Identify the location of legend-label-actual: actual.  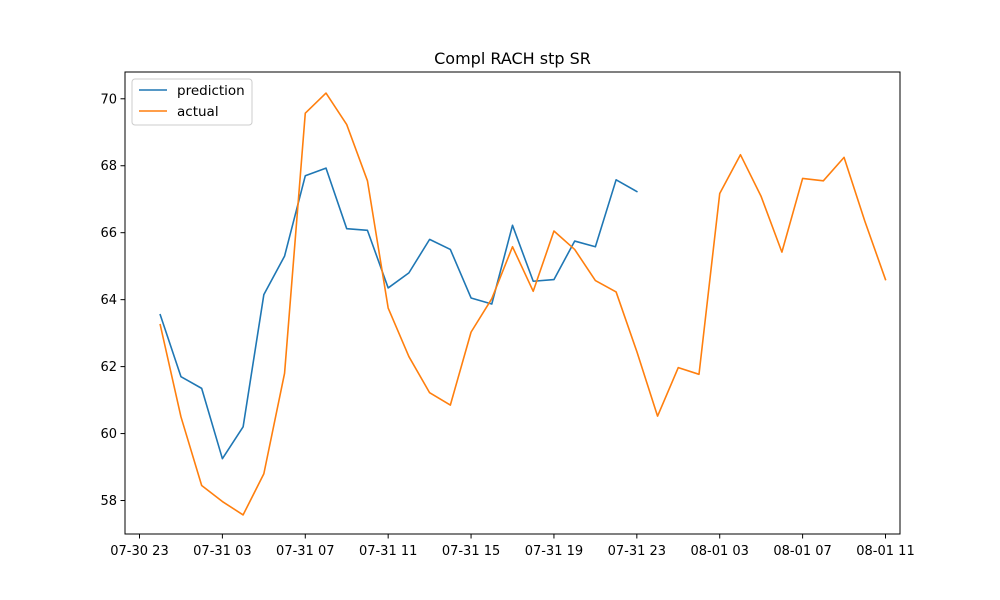
(198, 112).